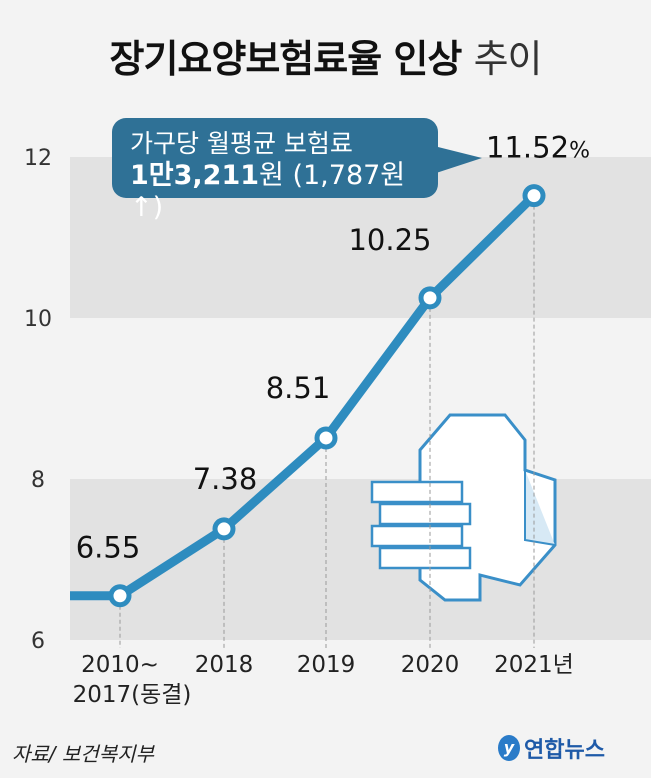 This screenshot has height=778, width=651. I want to click on title-light: 추이, so click(508, 59).